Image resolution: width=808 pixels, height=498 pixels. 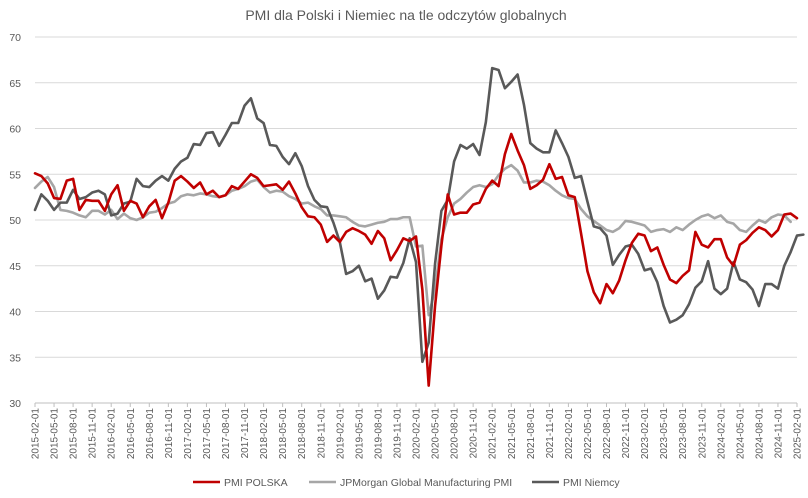 What do you see at coordinates (721, 434) in the screenshot?
I see `x-tick-label: 2024-02-01` at bounding box center [721, 434].